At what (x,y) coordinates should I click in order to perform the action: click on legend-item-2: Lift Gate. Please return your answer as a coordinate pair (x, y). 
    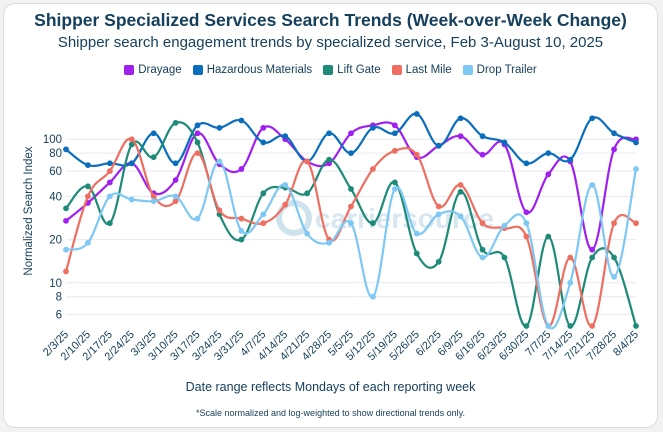
    Looking at the image, I should click on (352, 70).